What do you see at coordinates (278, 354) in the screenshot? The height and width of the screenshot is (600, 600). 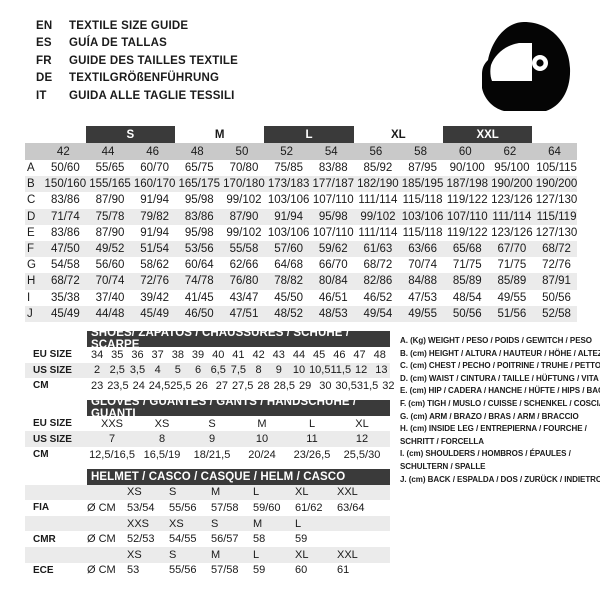 I see `cell-value: 43` at bounding box center [278, 354].